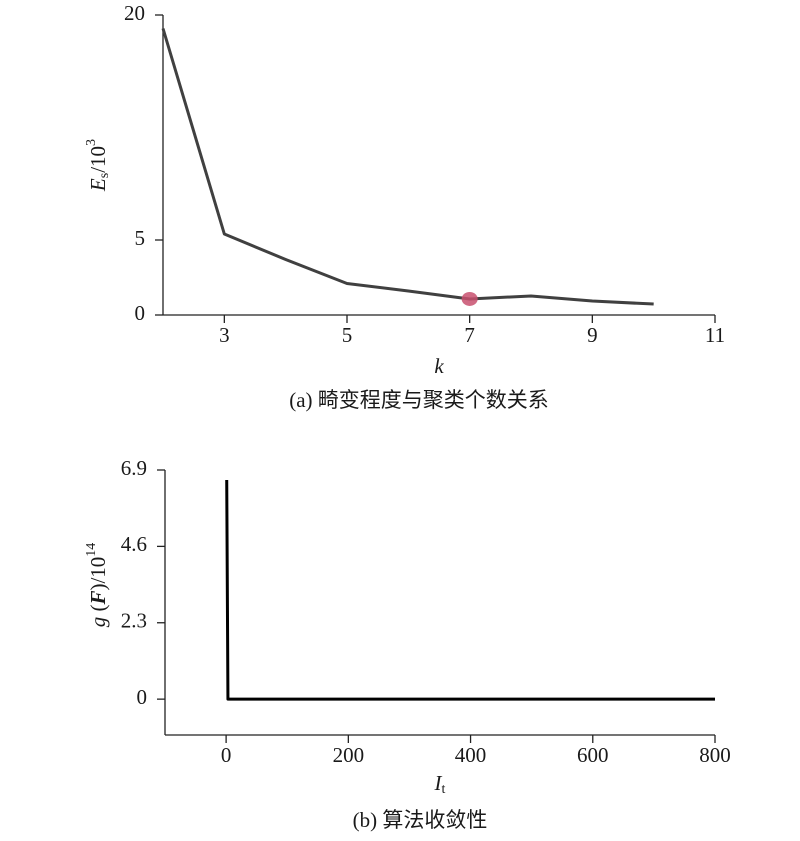  I want to click on label-part: I, so click(438, 783).